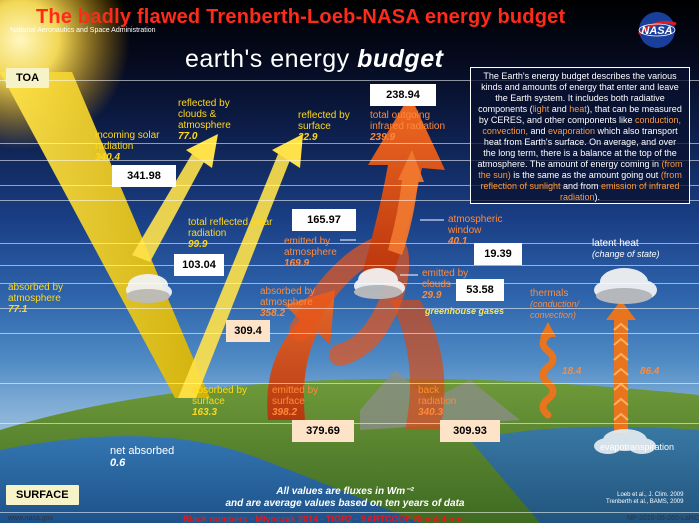 The height and width of the screenshot is (523, 699). I want to click on emitted-clouds-label: emitted by clouds 29.9, so click(447, 284).